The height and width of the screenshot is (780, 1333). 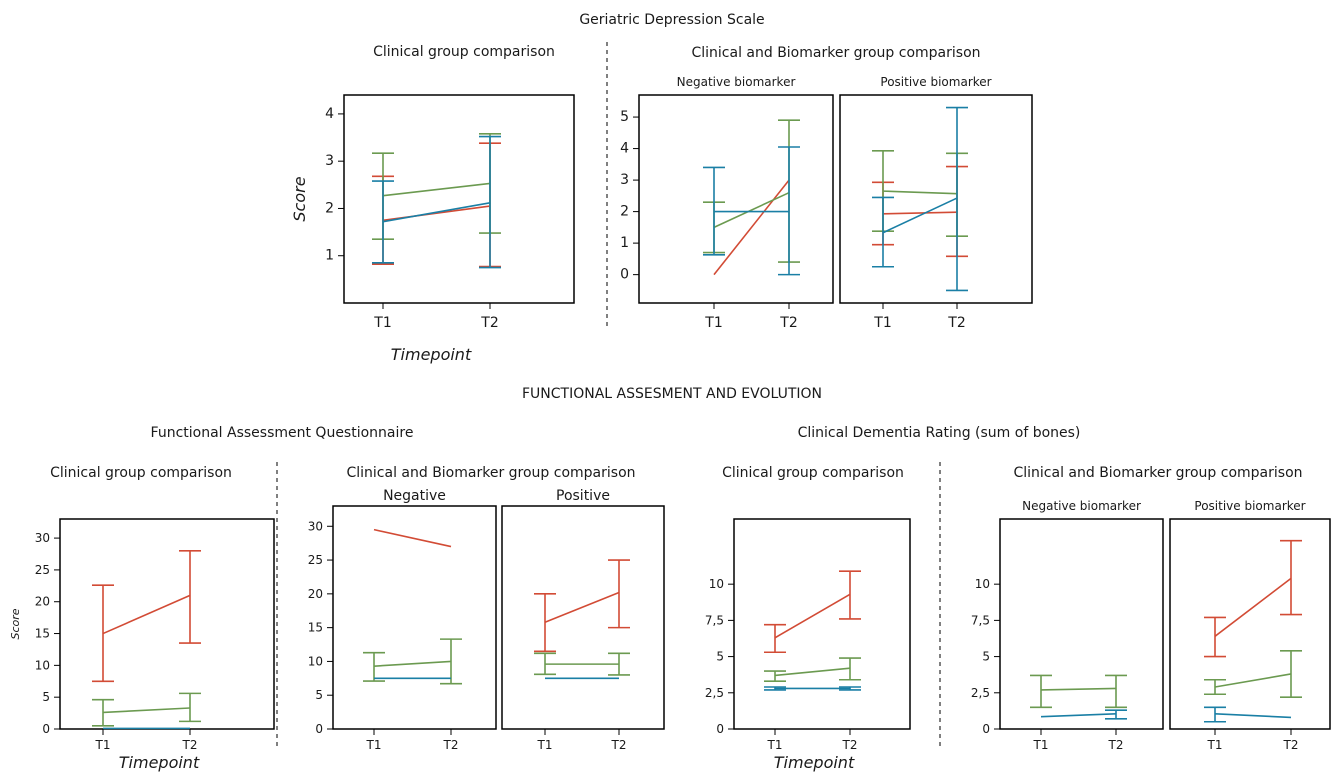 What do you see at coordinates (624, 212) in the screenshot?
I see `y-tick-label: 2` at bounding box center [624, 212].